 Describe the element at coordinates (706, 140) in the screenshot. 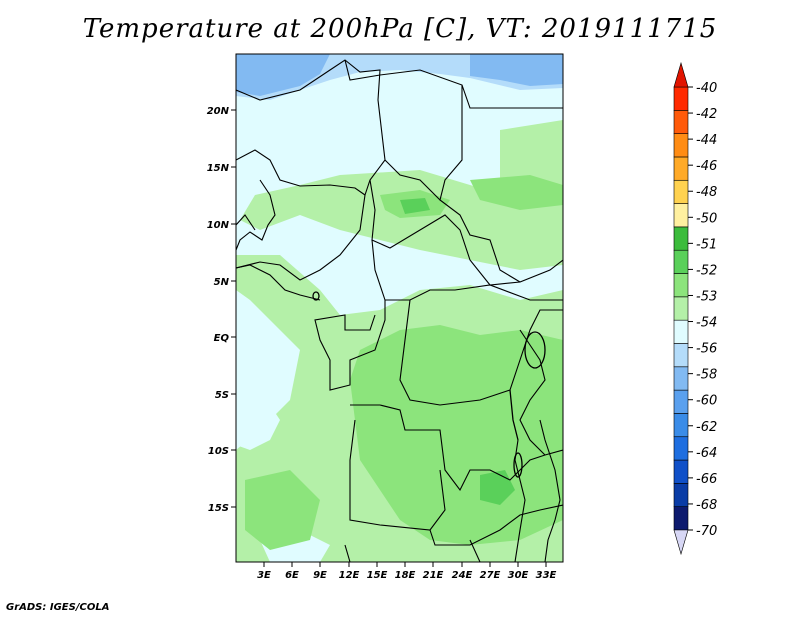

I see `colorbar-label: -44` at that location.